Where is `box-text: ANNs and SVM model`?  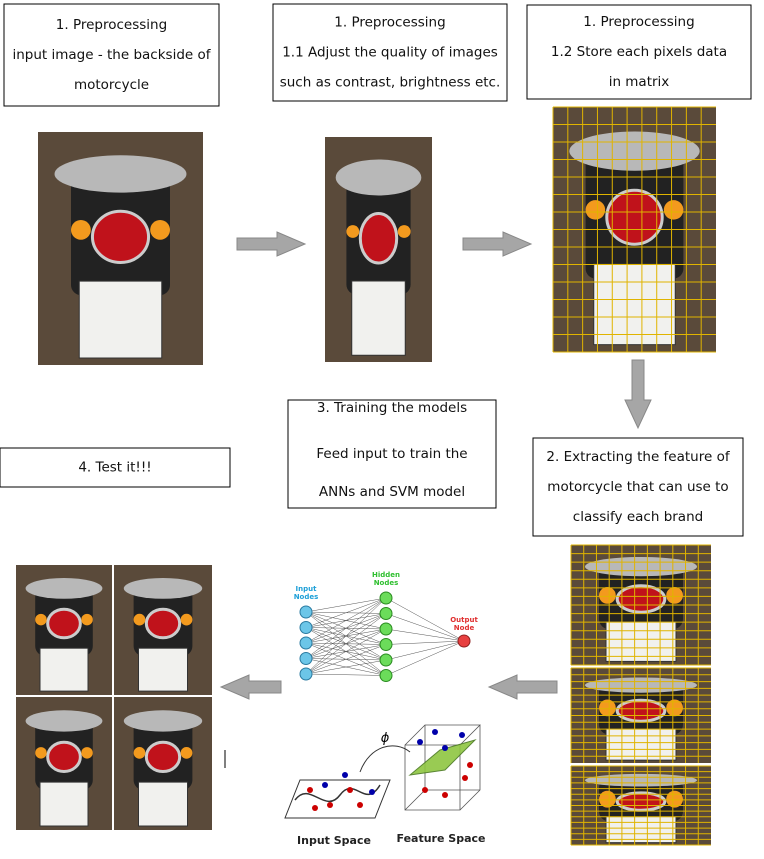 box-text: ANNs and SVM model is located at coordinates (392, 492).